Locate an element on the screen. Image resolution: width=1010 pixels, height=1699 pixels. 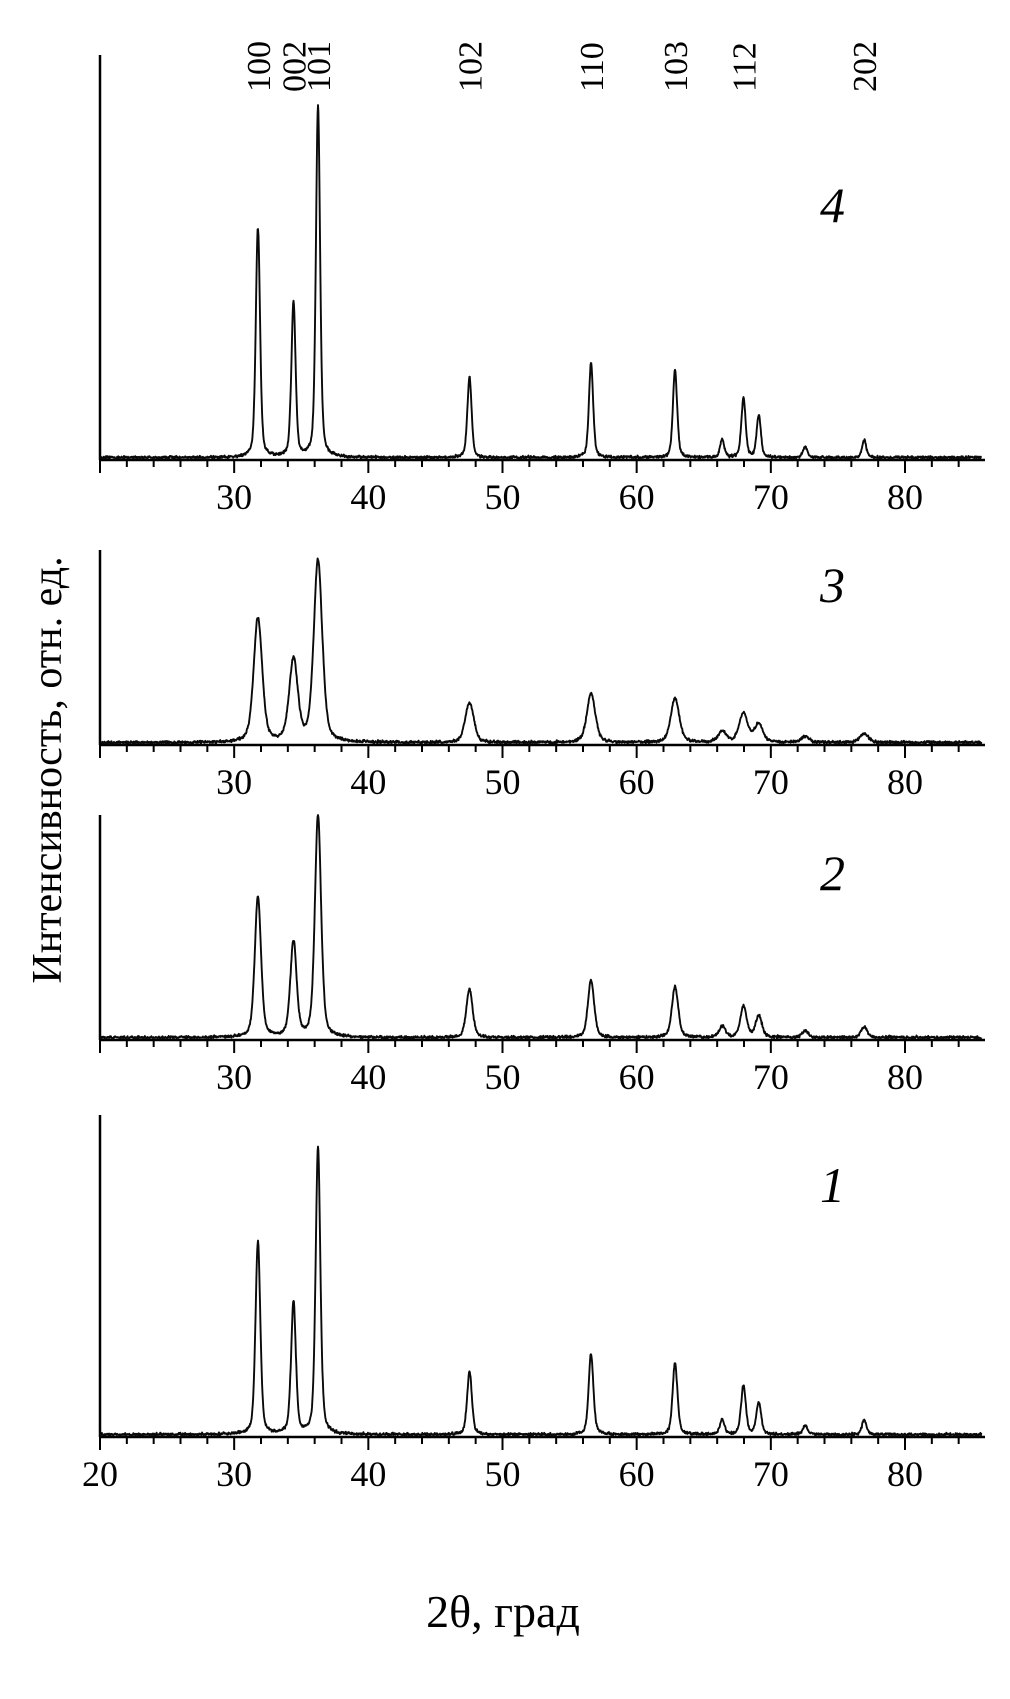
miller-index-label: 102 is located at coordinates (470, 66).